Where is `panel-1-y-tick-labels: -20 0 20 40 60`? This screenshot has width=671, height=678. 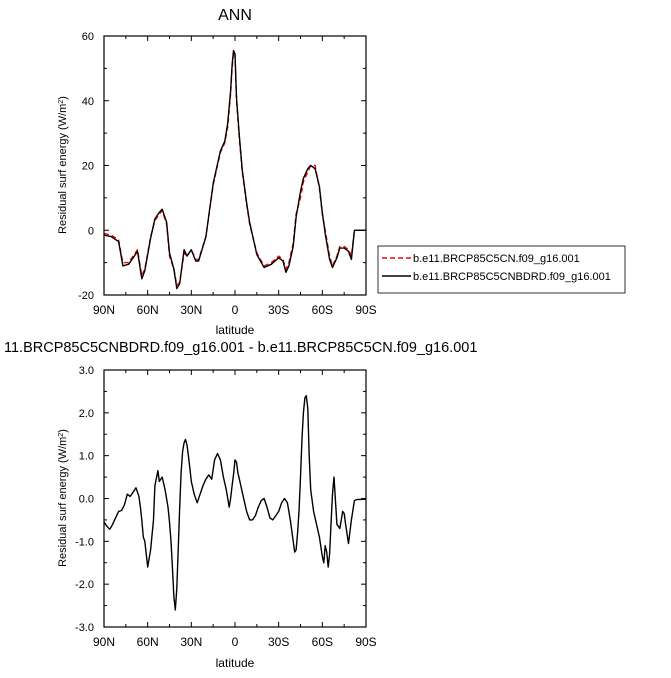 panel-1-y-tick-labels: -20 0 20 40 60 is located at coordinates (86, 166).